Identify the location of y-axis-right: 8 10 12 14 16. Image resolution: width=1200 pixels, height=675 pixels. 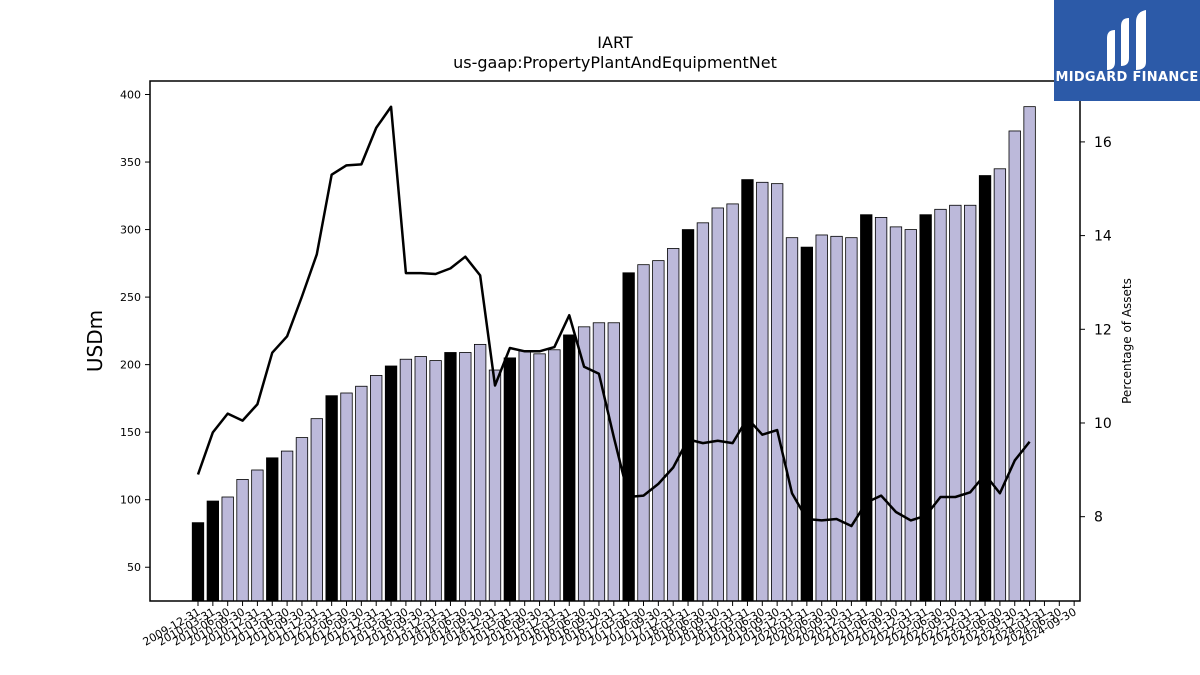
(1096, 330).